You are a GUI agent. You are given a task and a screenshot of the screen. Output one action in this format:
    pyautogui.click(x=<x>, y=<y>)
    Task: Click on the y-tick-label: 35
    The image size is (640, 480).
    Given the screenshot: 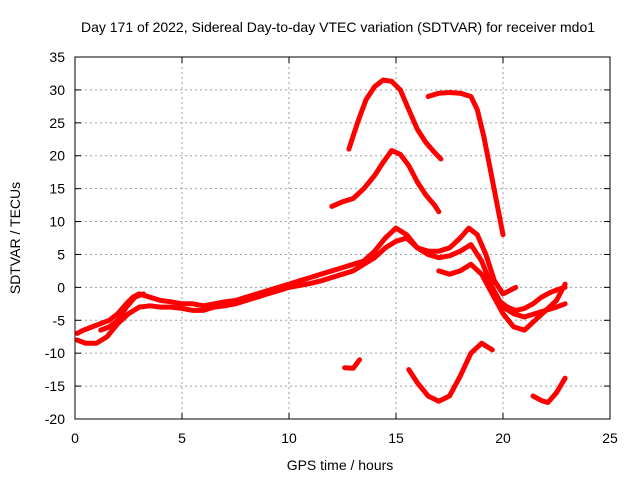 What is the action you would take?
    pyautogui.click(x=57, y=57)
    